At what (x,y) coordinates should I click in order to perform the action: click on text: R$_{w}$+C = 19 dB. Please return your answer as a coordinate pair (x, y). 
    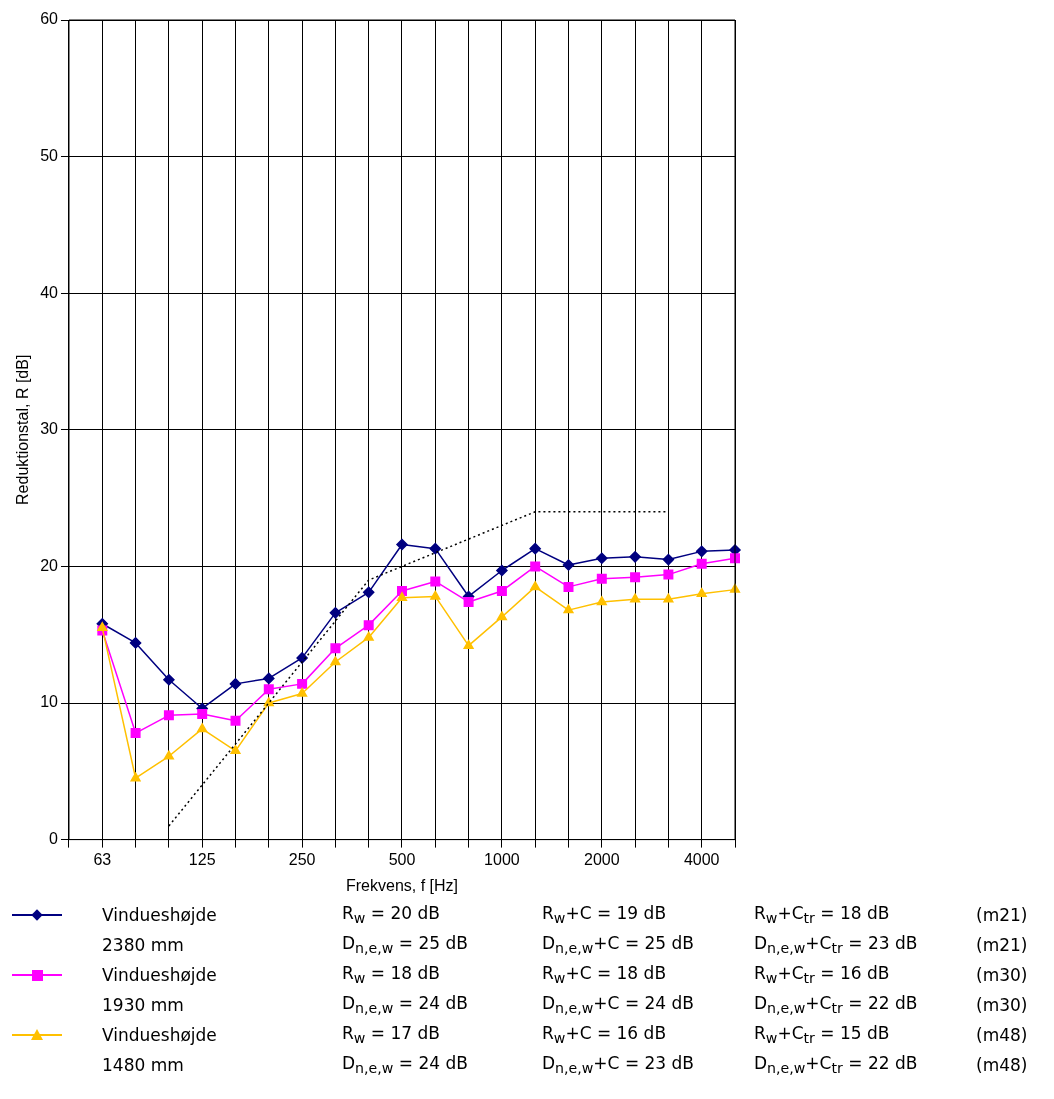
    Looking at the image, I should click on (604, 915).